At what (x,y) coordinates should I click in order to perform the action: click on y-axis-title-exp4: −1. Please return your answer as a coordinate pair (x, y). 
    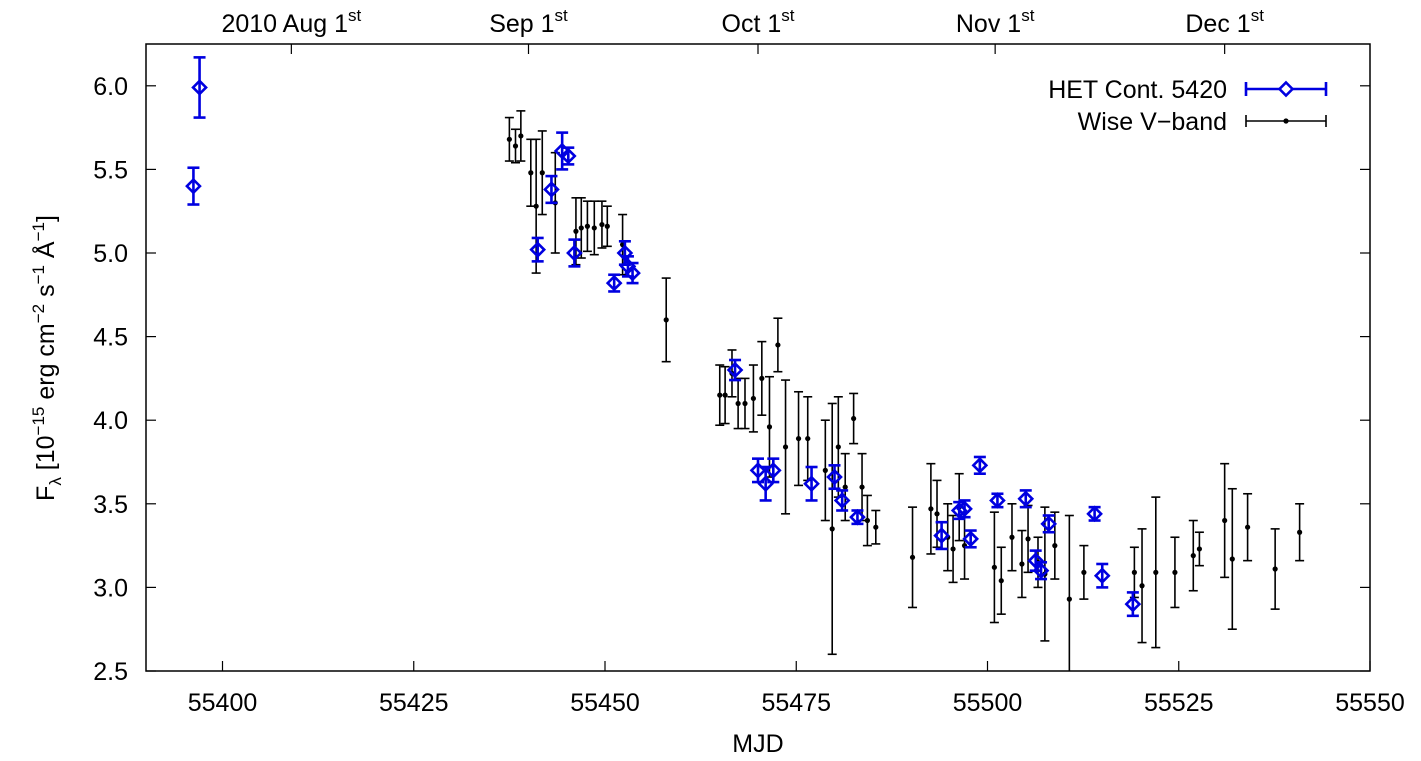
    Looking at the image, I should click on (38, 231).